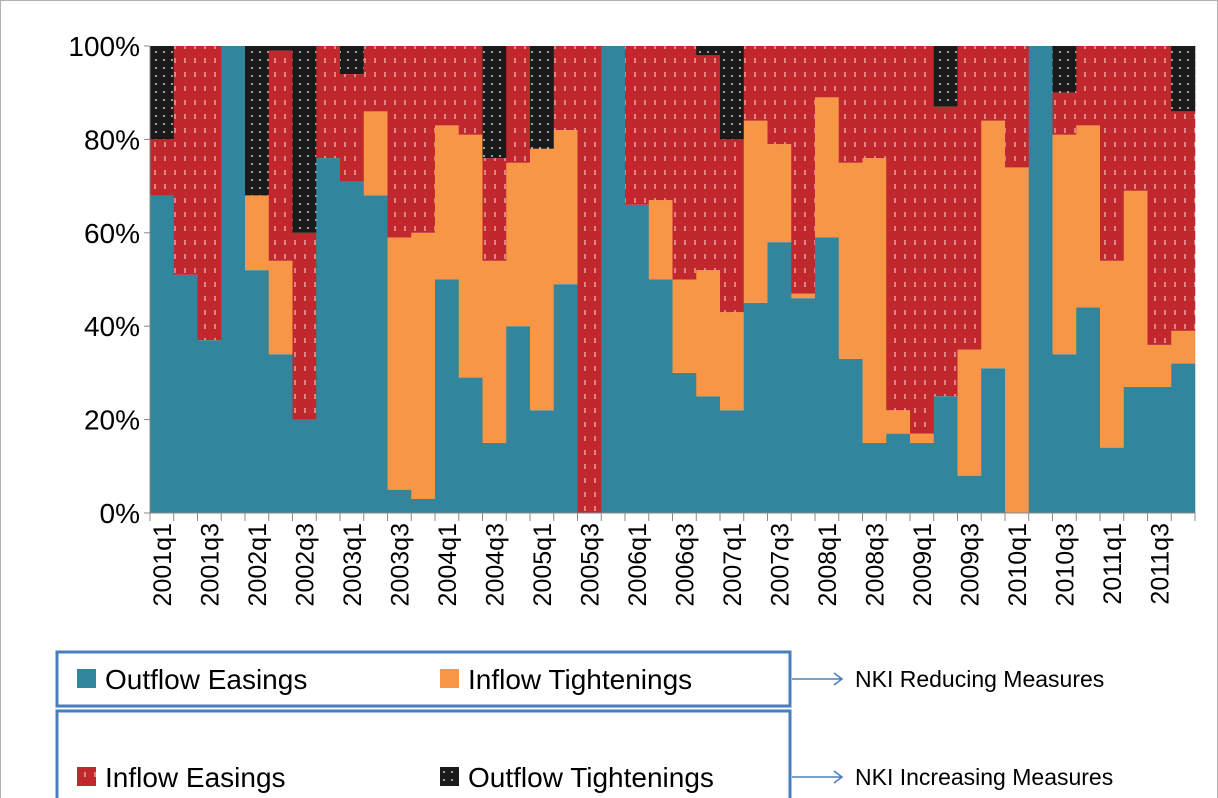  Describe the element at coordinates (580, 679) in the screenshot. I see `legend-label: Inflow Tightenings` at that location.